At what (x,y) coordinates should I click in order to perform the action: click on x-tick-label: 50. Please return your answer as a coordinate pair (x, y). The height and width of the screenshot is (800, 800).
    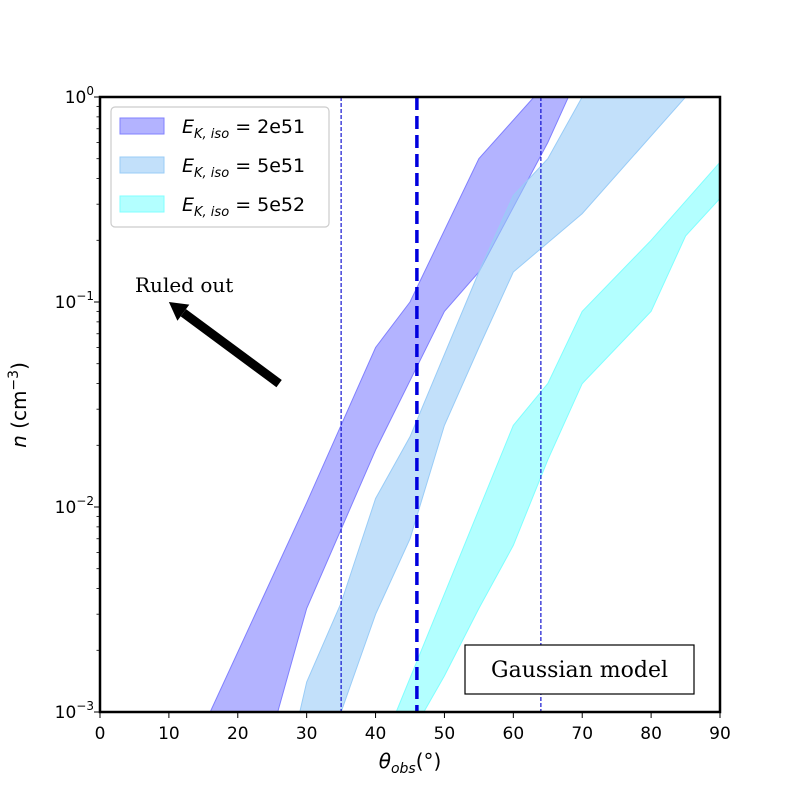
    Looking at the image, I should click on (445, 734).